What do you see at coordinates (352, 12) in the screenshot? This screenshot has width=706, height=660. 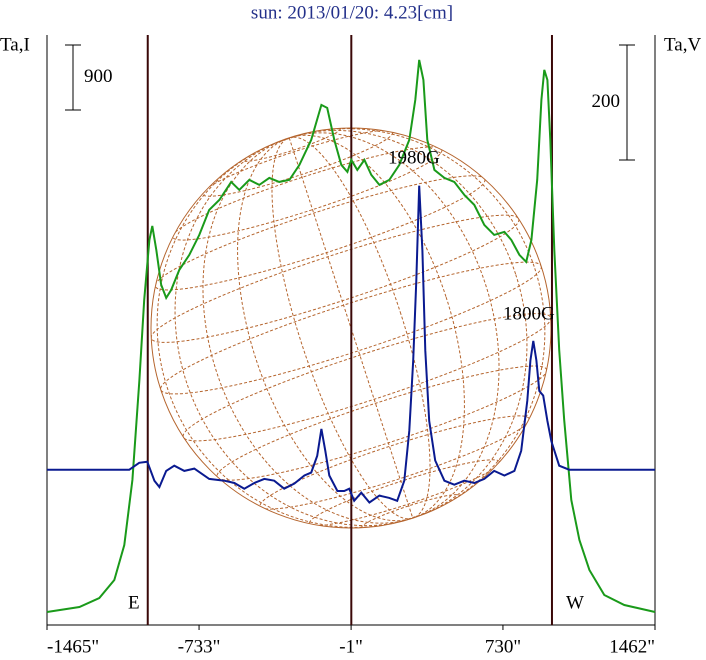 I see `chart-title: sun: 2013/01/20: 4.23[cm]` at bounding box center [352, 12].